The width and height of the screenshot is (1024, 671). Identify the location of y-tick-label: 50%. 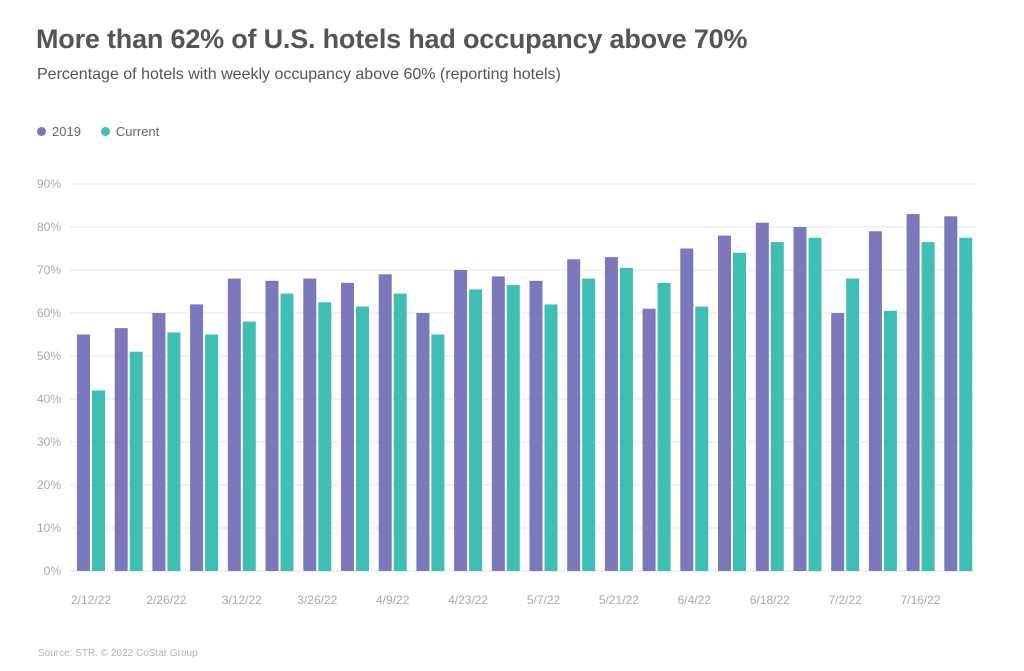
(49, 356).